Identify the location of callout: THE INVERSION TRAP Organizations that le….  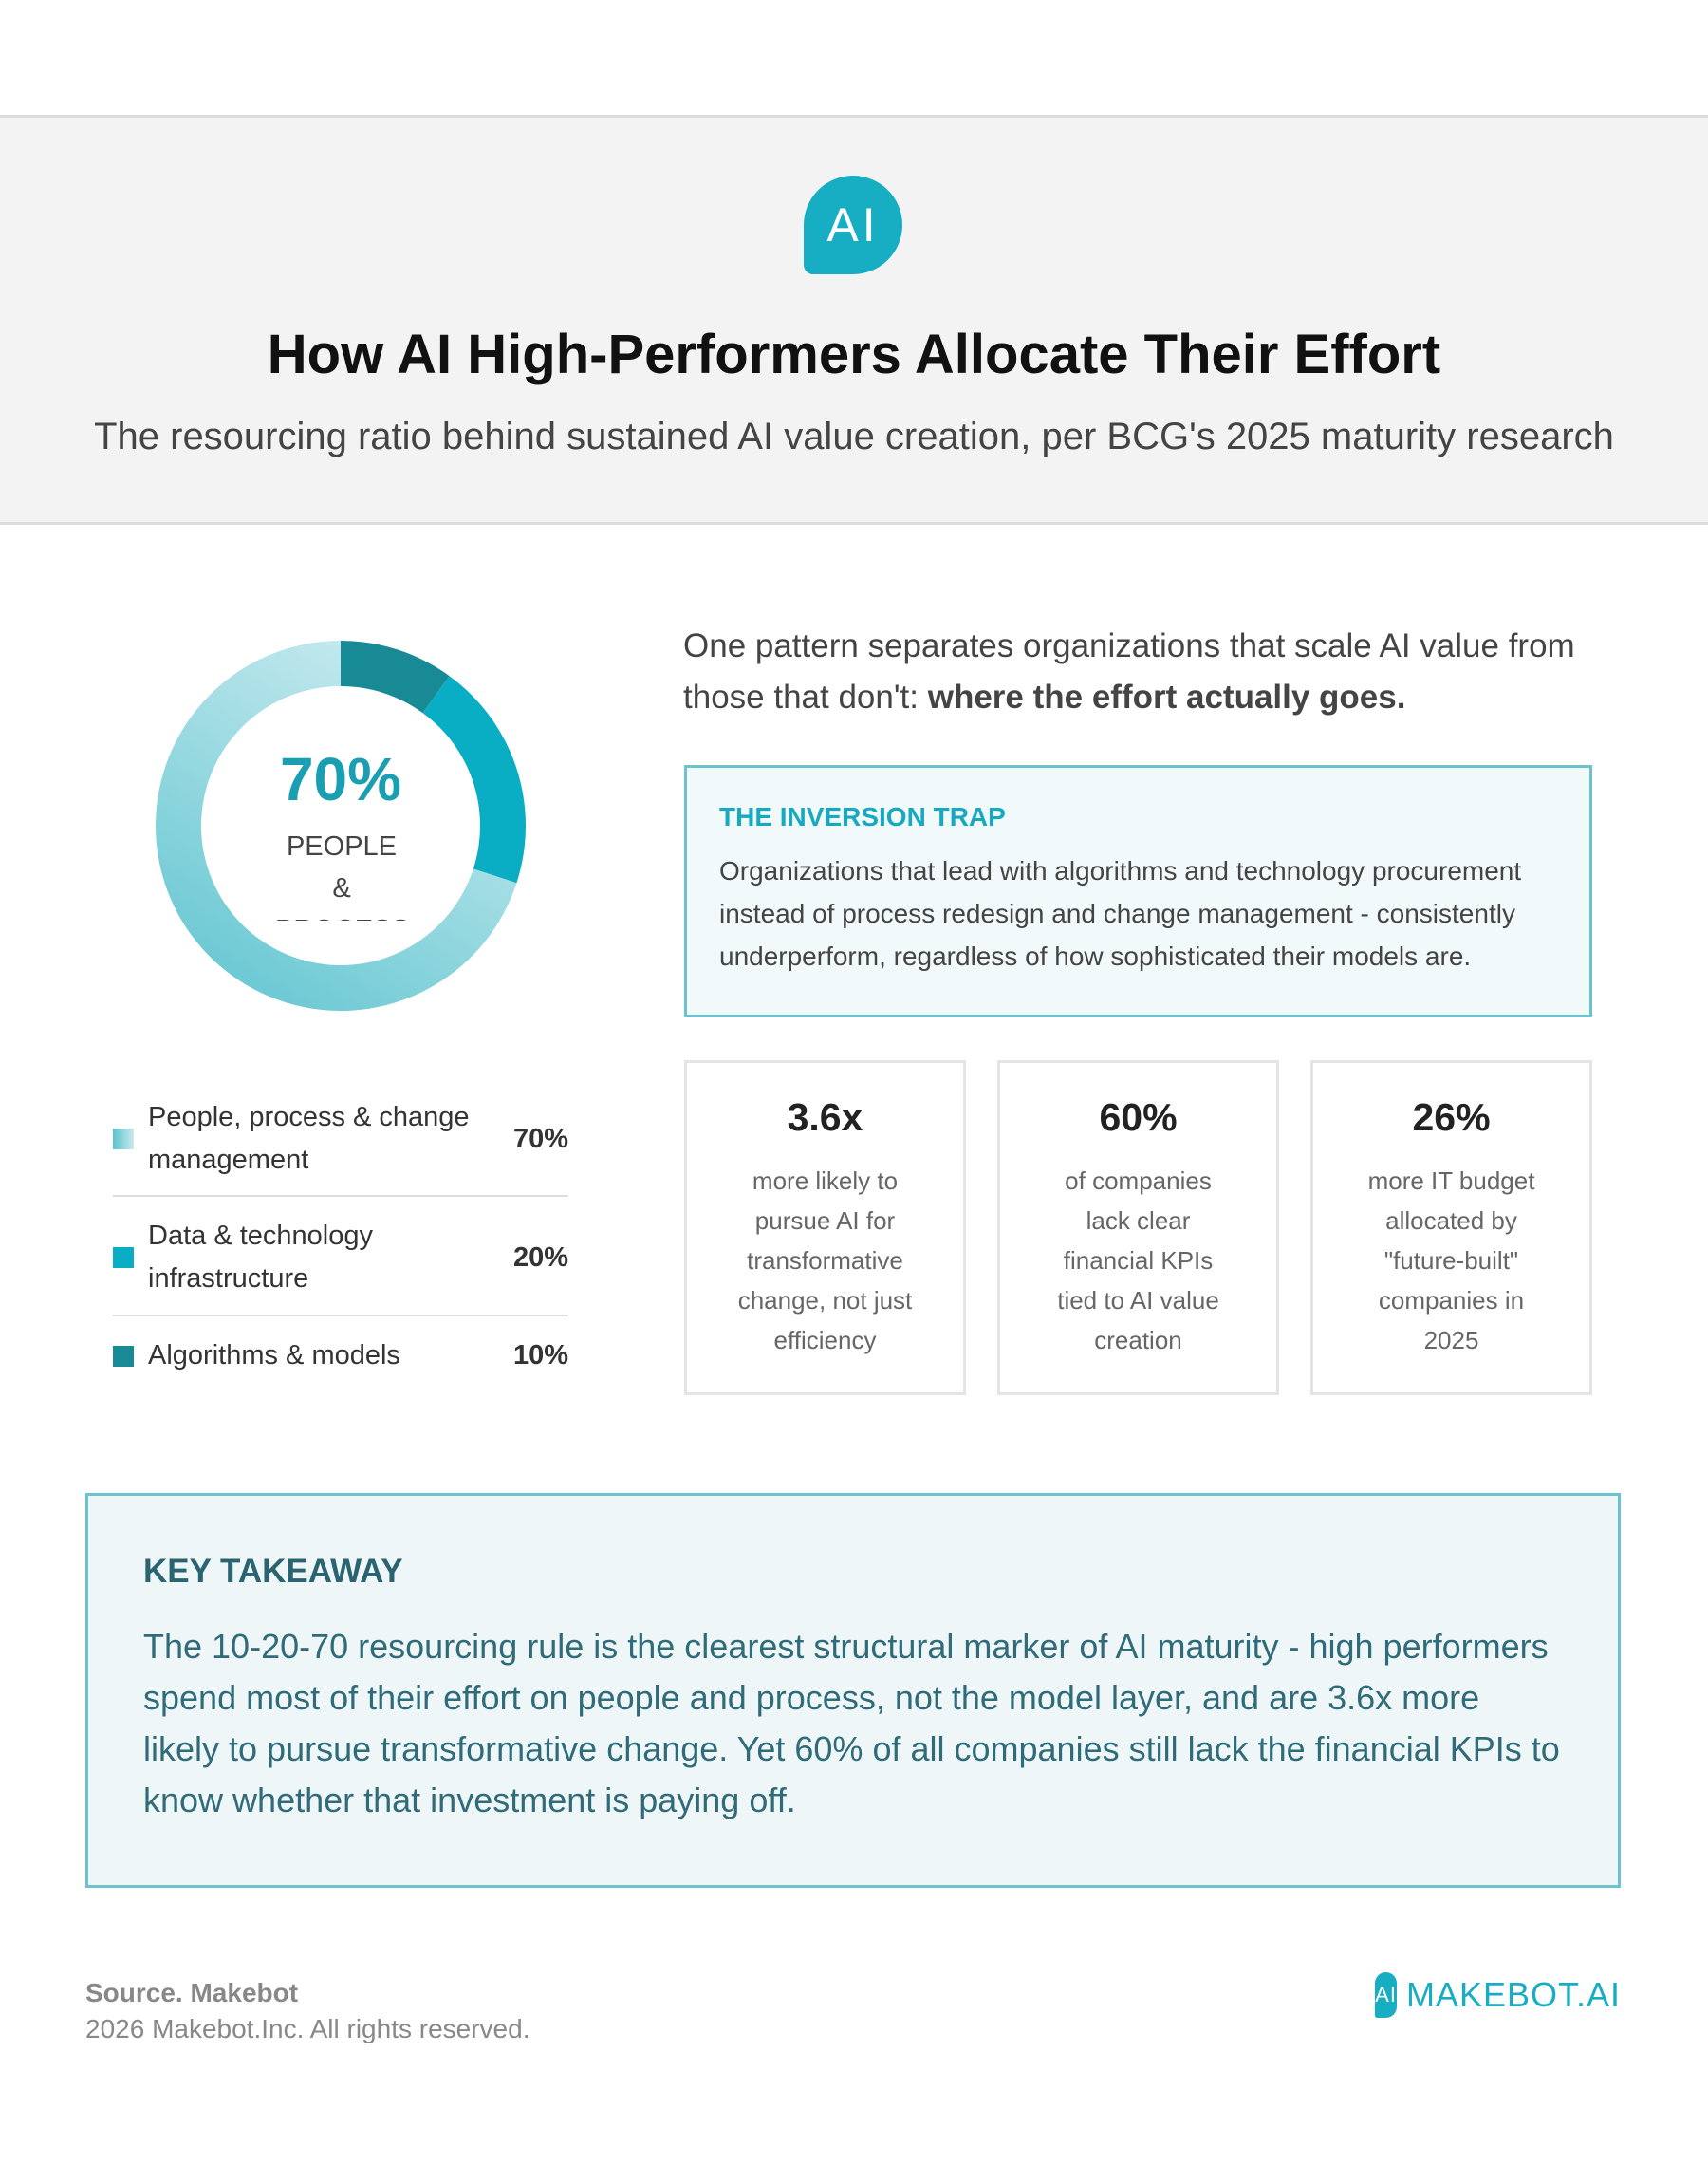
(1138, 891).